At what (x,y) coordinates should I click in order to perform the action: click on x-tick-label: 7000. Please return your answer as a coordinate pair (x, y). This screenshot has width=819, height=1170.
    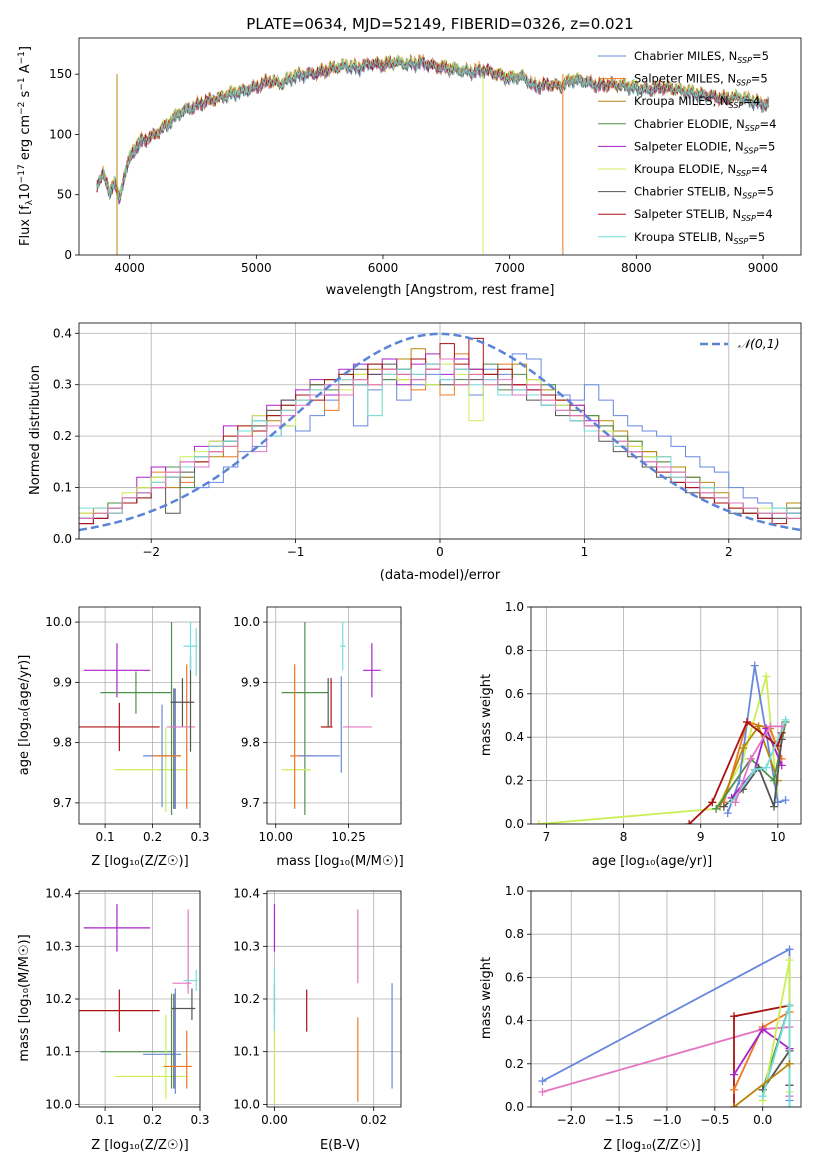
    Looking at the image, I should click on (509, 268).